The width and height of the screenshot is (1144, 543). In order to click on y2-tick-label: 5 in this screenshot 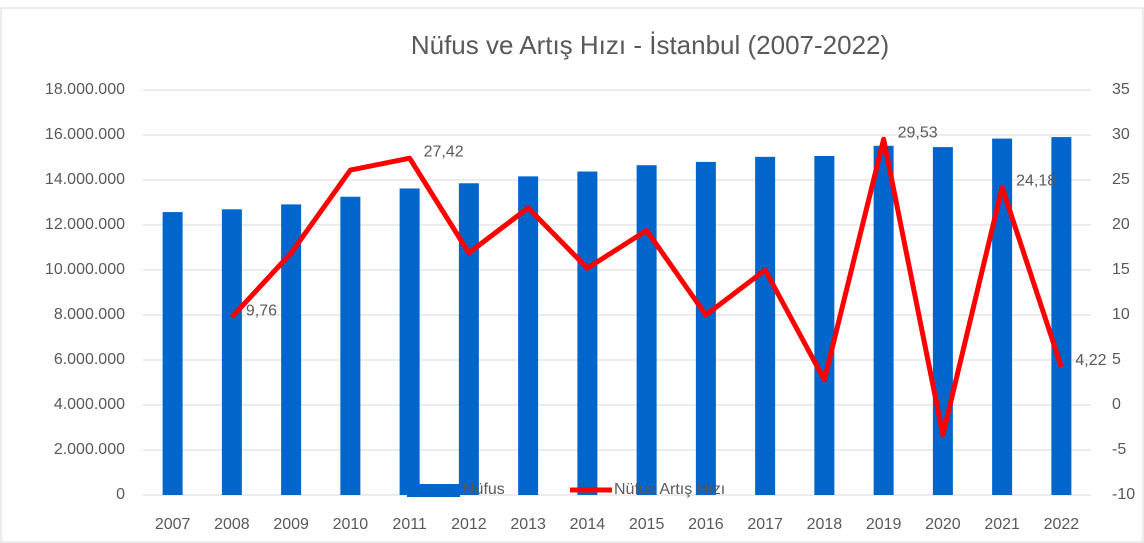, I will do `click(1116, 359)`.